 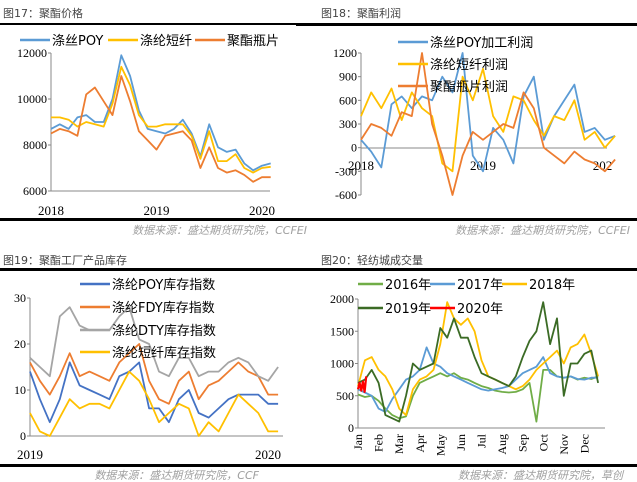 What do you see at coordinates (163, 308) in the screenshot?
I see `legend-label: 涤纶FDY库存指数` at bounding box center [163, 308].